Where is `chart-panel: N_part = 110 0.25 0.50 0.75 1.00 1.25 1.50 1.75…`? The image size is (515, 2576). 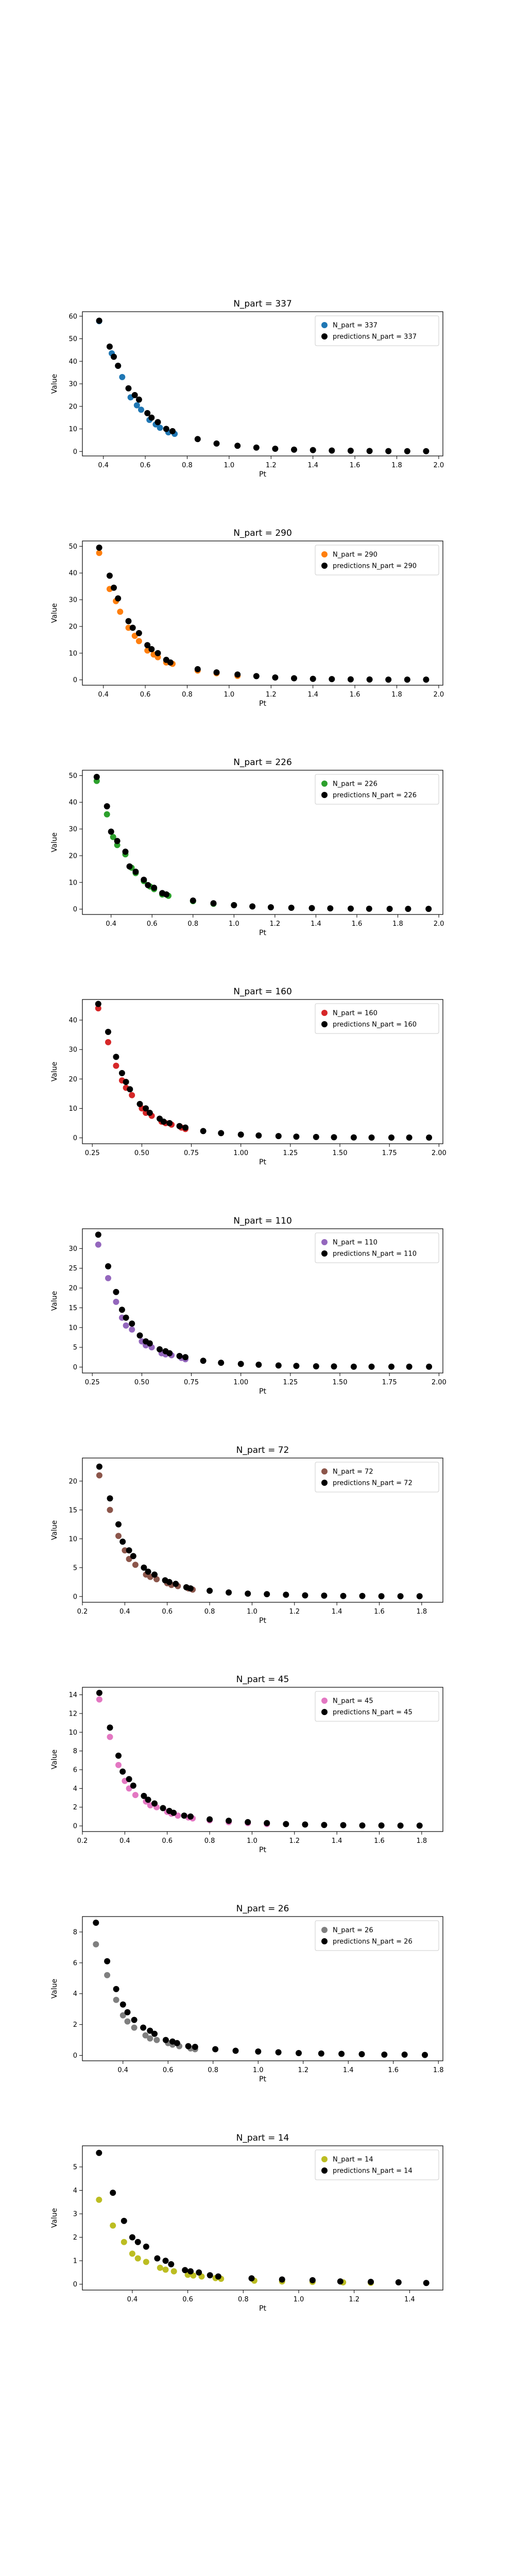 chart-panel: N_part = 110 0.25 0.50 0.75 1.00 1.25 1.50 1.75… is located at coordinates (248, 1306).